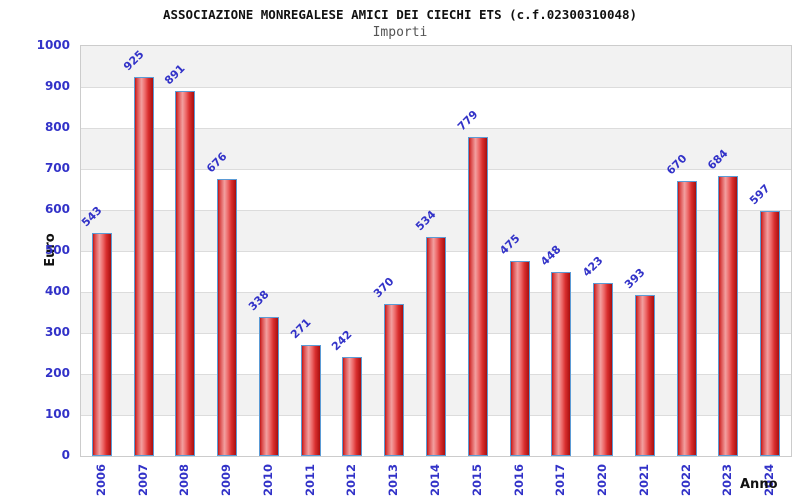 The image size is (800, 500). What do you see at coordinates (53, 45) in the screenshot?
I see `y-tick-label: 1000` at bounding box center [53, 45].